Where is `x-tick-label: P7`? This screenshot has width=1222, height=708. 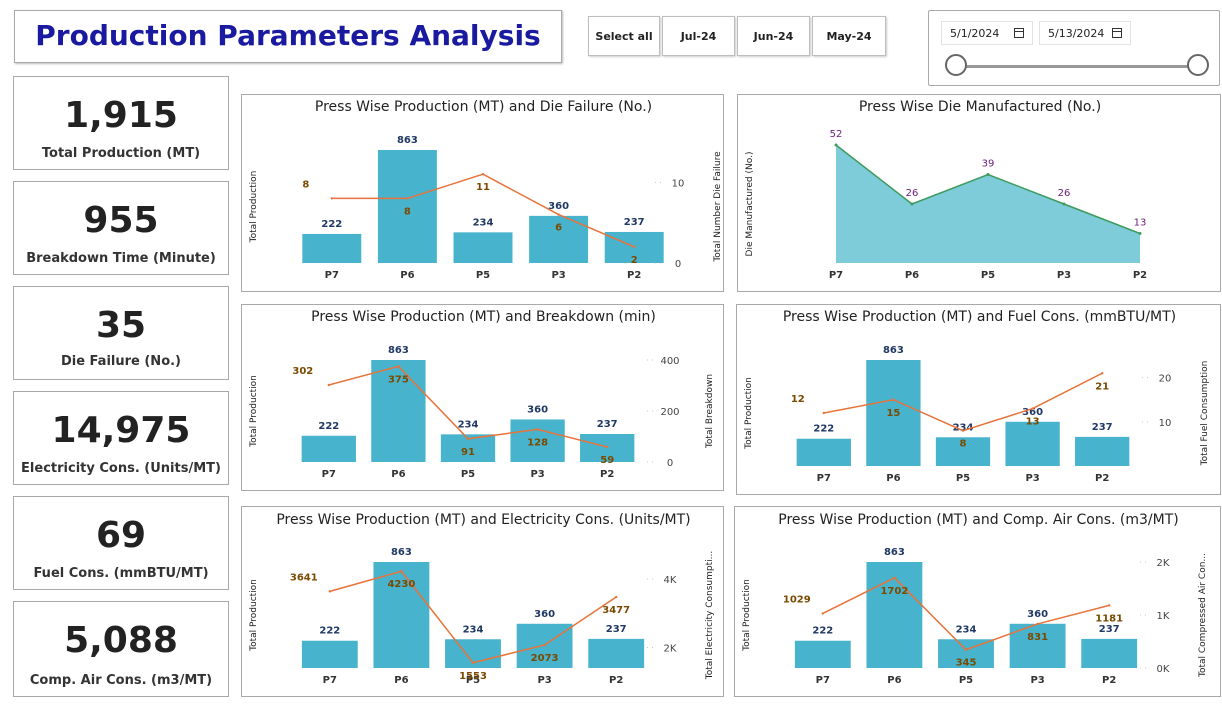 x-tick-label: P7 is located at coordinates (329, 474).